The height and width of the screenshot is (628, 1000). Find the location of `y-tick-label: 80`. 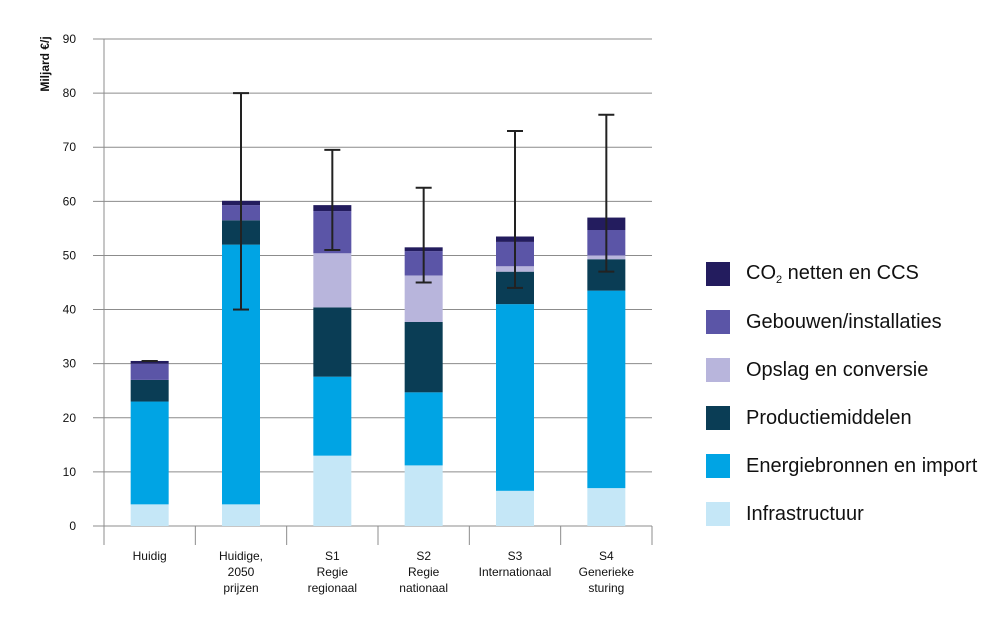

y-tick-label: 80 is located at coordinates (70, 93).